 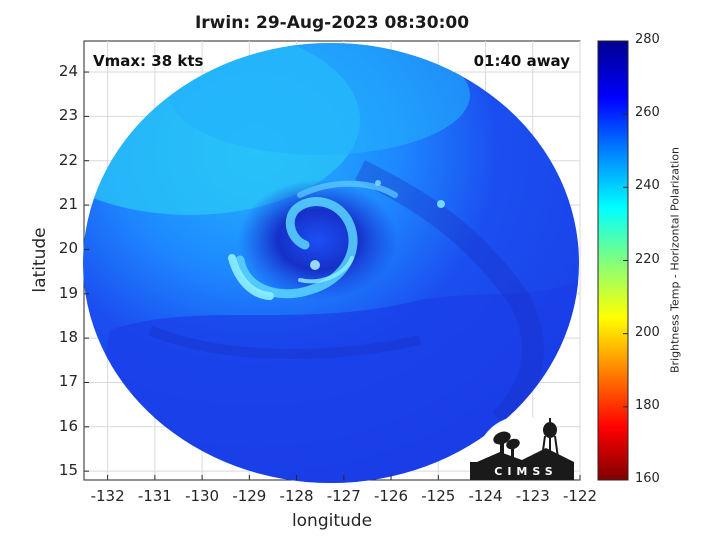 What do you see at coordinates (68, 248) in the screenshot?
I see `y-tick-label: 20` at bounding box center [68, 248].